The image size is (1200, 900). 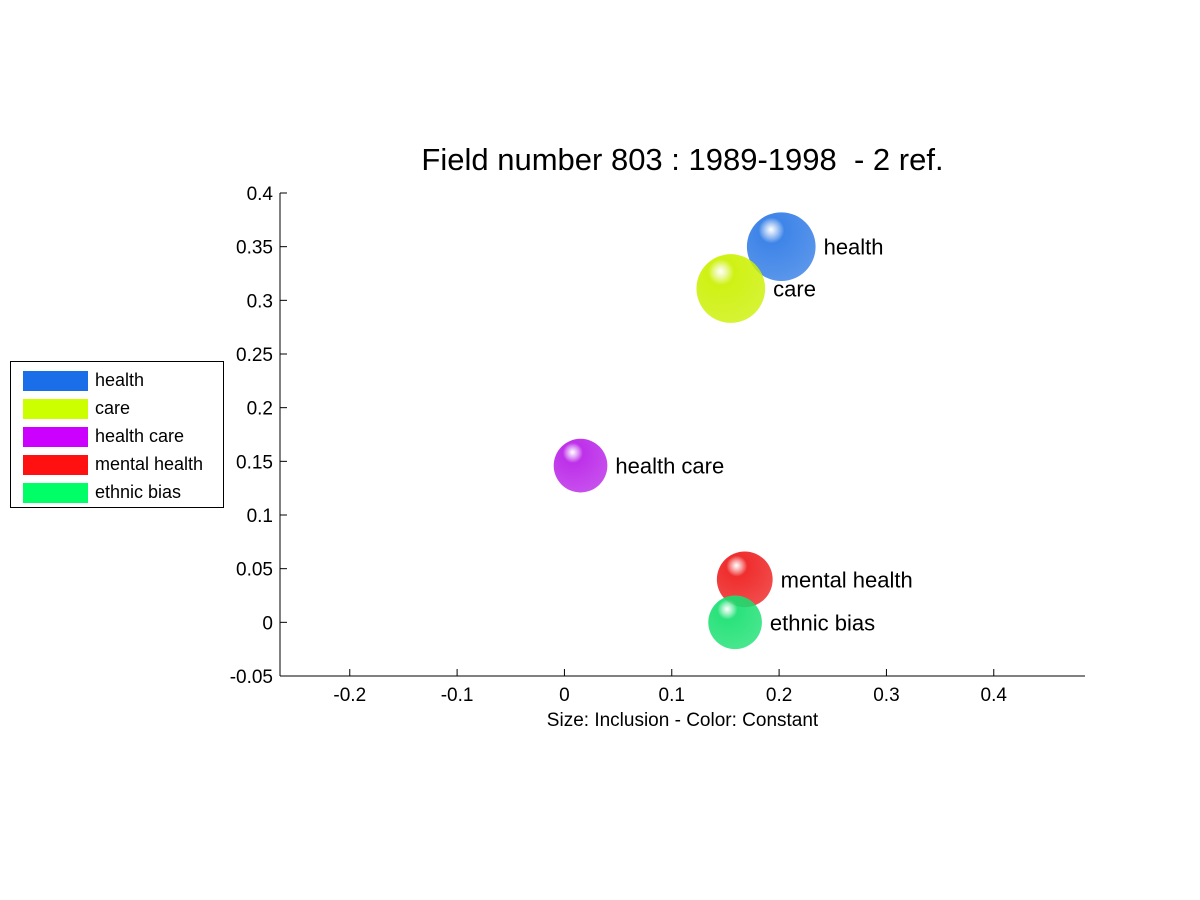 What do you see at coordinates (55, 409) in the screenshot?
I see `legend-swatch-care` at bounding box center [55, 409].